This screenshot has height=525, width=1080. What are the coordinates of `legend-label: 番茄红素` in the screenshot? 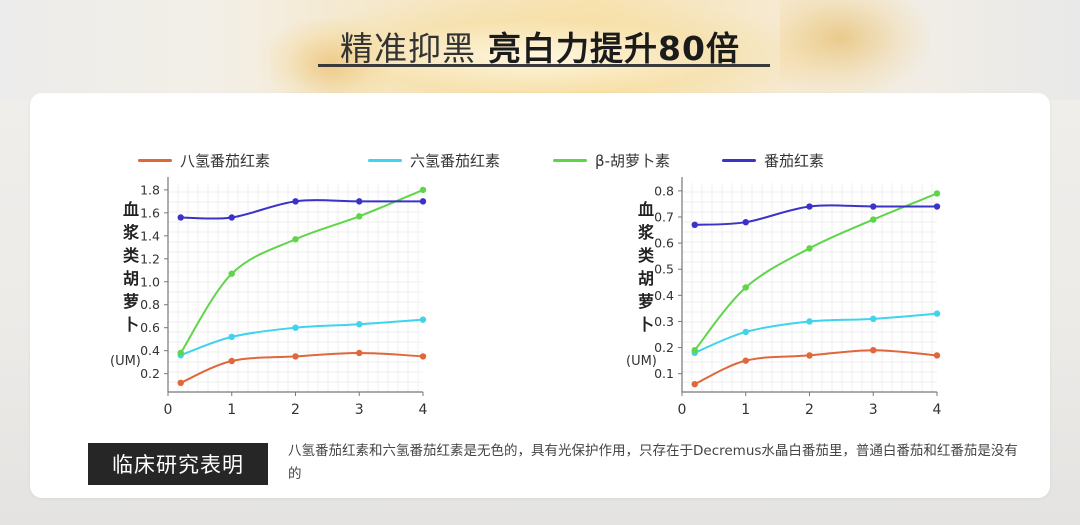 It's located at (794, 160).